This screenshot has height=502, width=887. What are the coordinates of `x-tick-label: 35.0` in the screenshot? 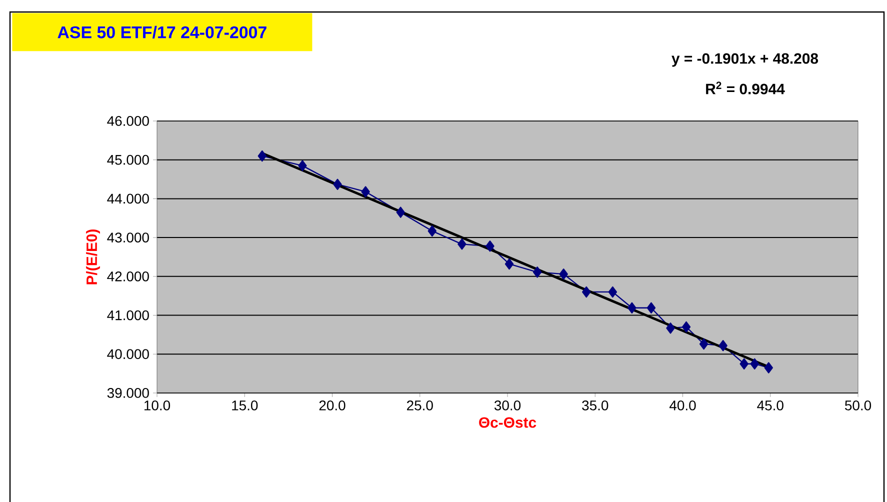 It's located at (595, 405).